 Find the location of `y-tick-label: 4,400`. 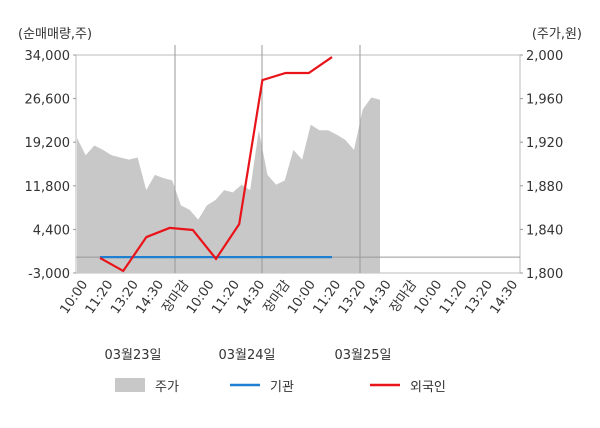

y-tick-label: 4,400 is located at coordinates (51, 230).